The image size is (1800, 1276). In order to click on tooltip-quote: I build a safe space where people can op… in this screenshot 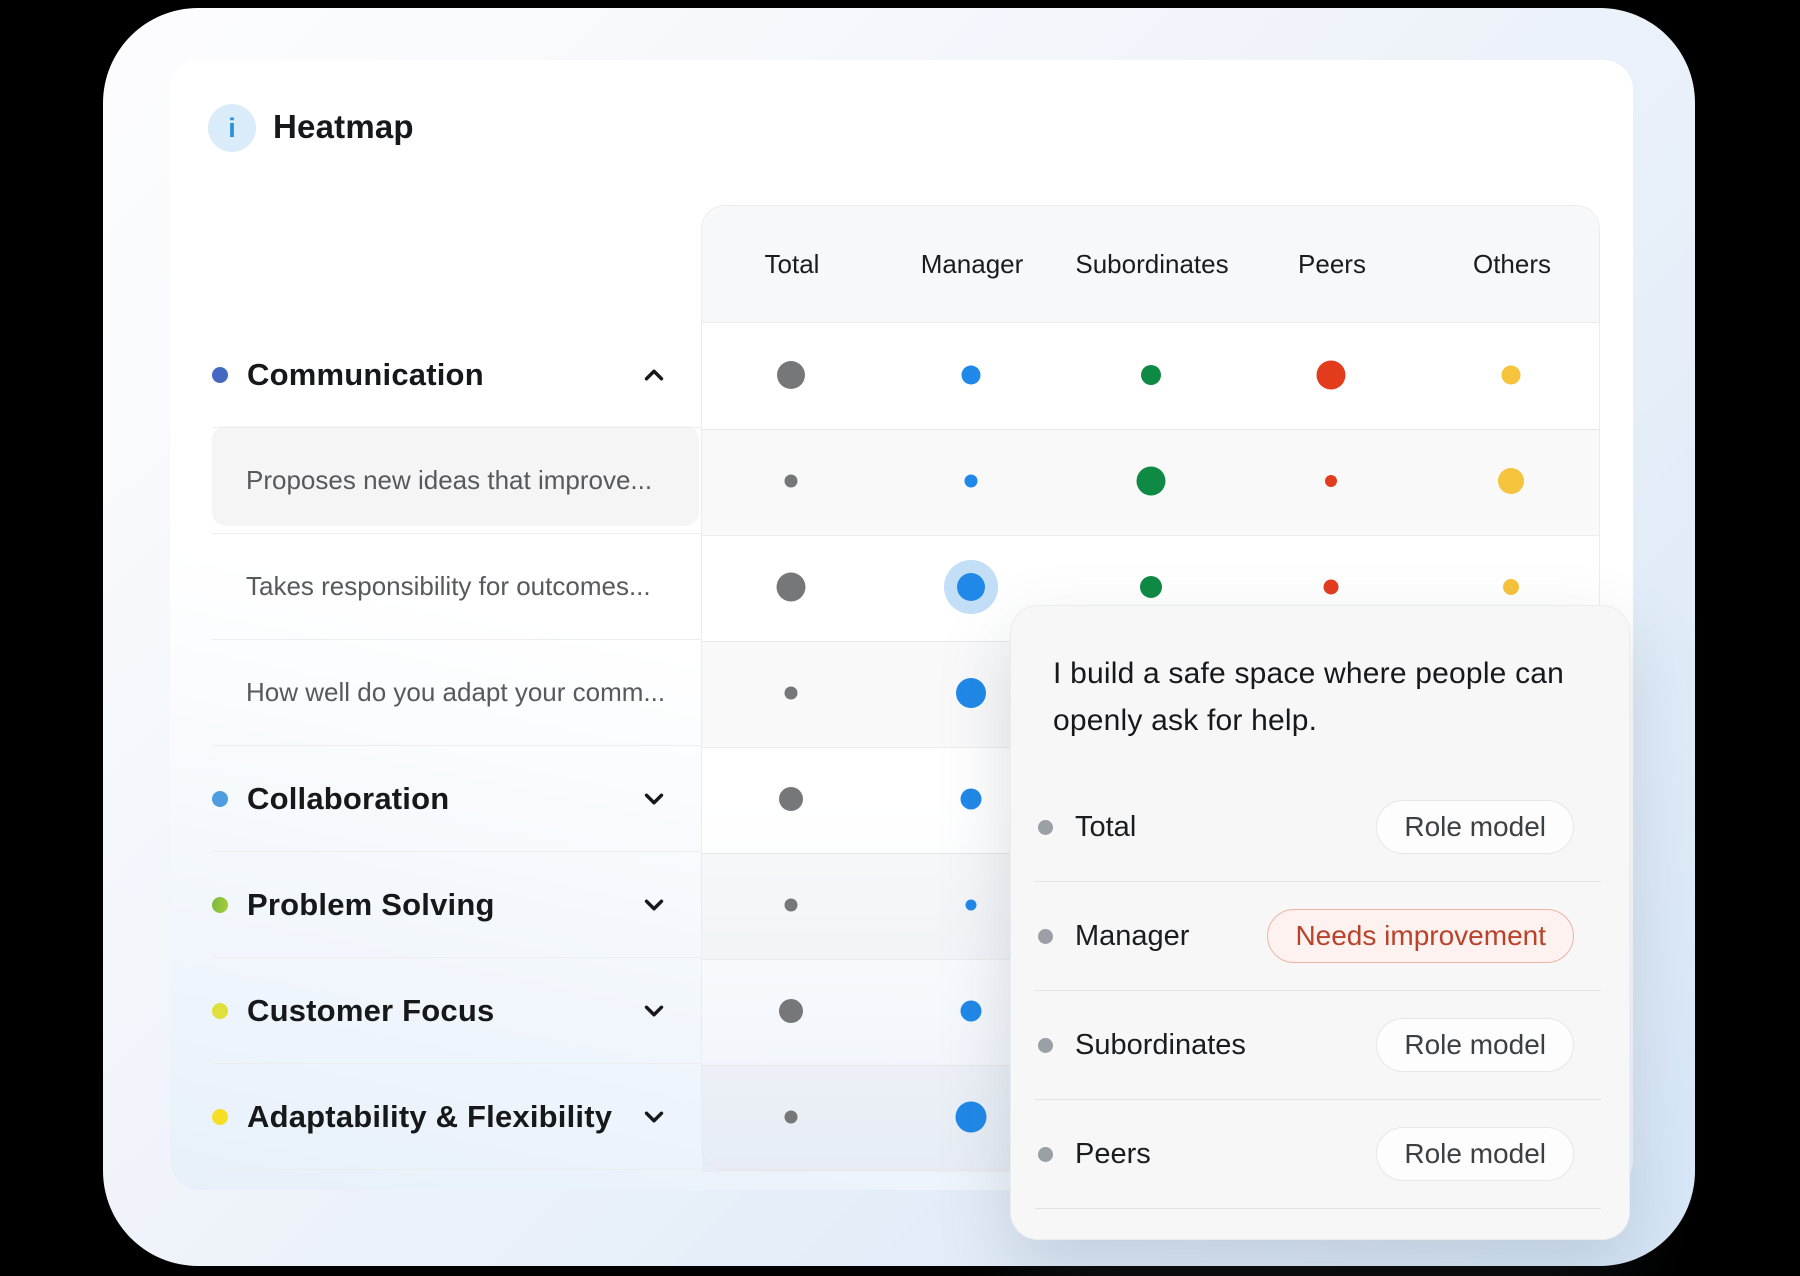, I will do `click(1309, 697)`.